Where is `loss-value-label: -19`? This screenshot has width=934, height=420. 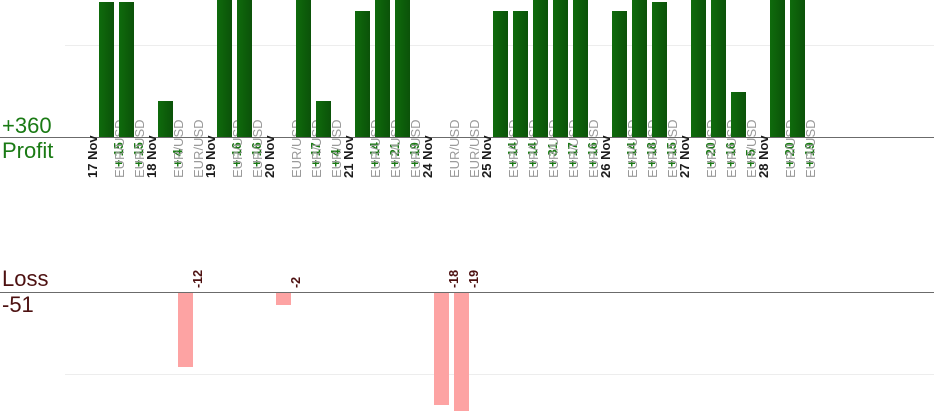
loss-value-label: -19 is located at coordinates (474, 278).